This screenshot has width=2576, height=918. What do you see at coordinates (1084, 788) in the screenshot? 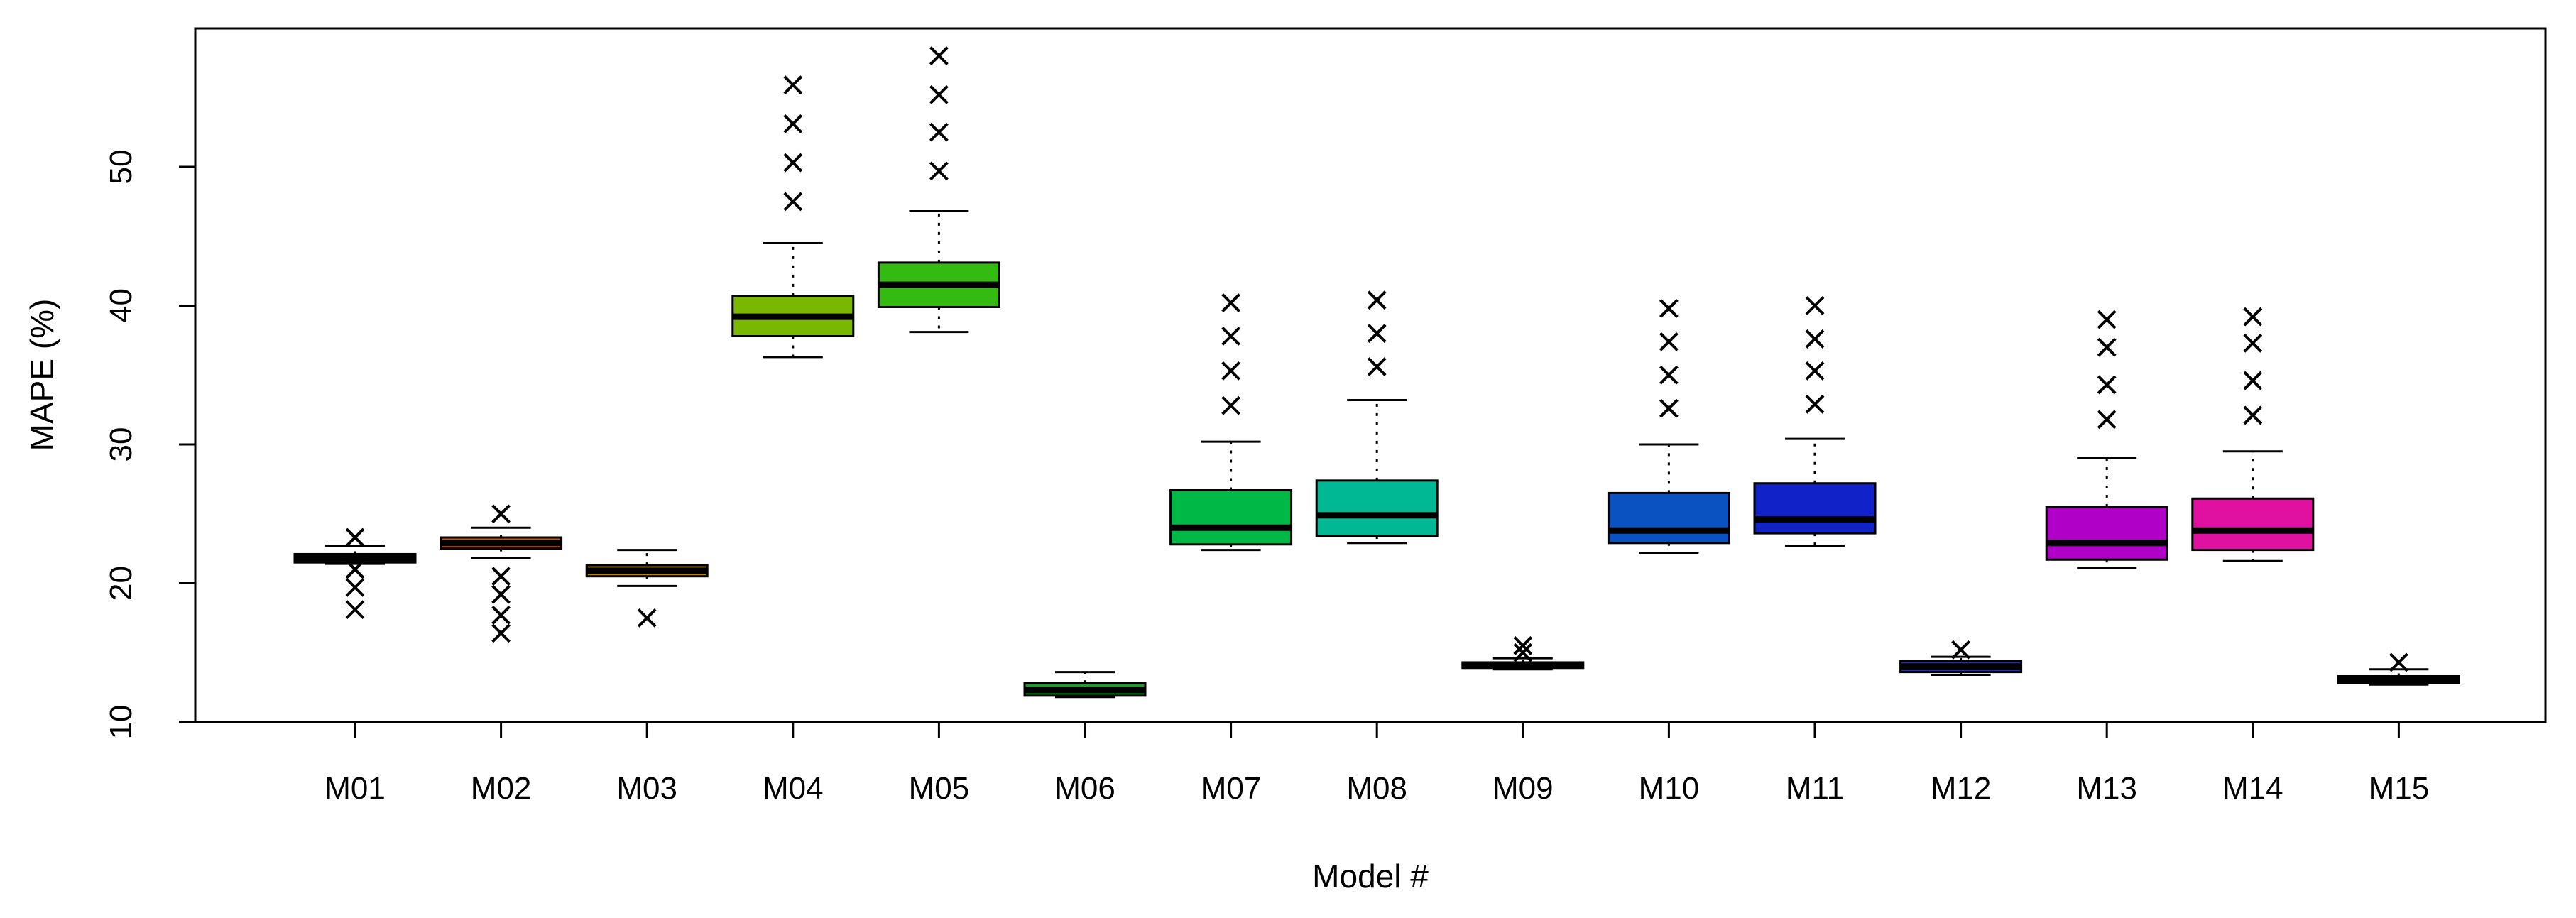
I see `x-tick-label: M06` at bounding box center [1084, 788].